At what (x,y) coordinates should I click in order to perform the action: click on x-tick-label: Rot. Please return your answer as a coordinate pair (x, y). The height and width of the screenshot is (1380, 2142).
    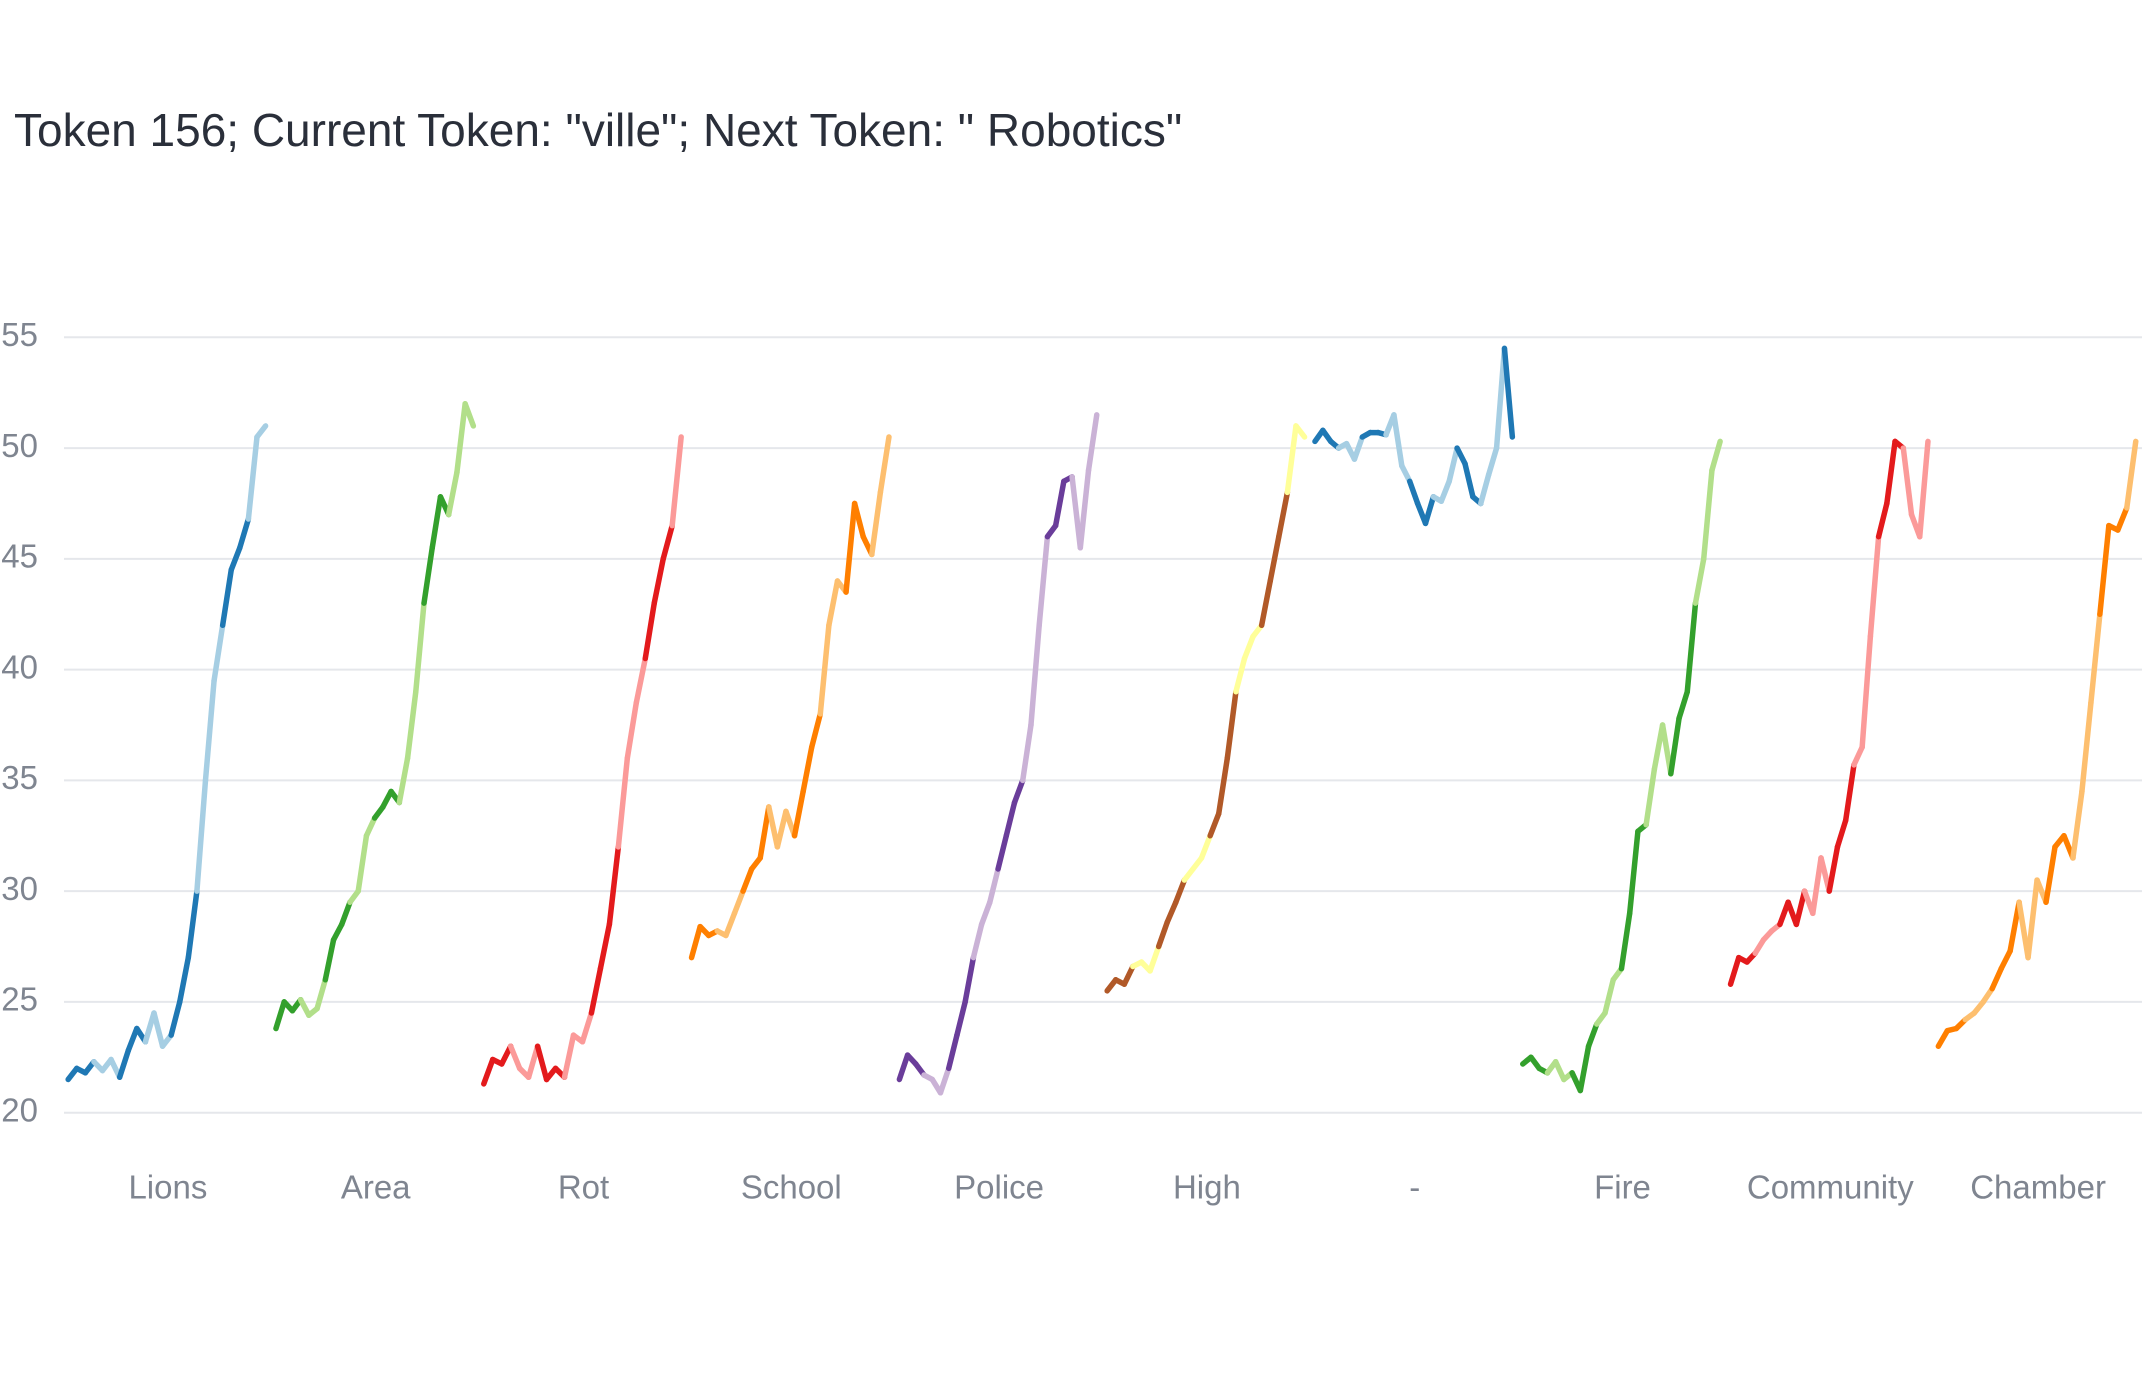
    Looking at the image, I should click on (583, 1187).